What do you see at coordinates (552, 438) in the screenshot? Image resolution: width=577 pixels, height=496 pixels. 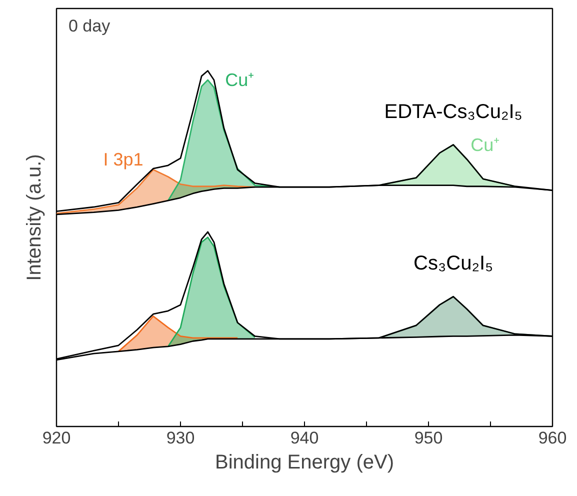 I see `x-tick-label: 960` at bounding box center [552, 438].